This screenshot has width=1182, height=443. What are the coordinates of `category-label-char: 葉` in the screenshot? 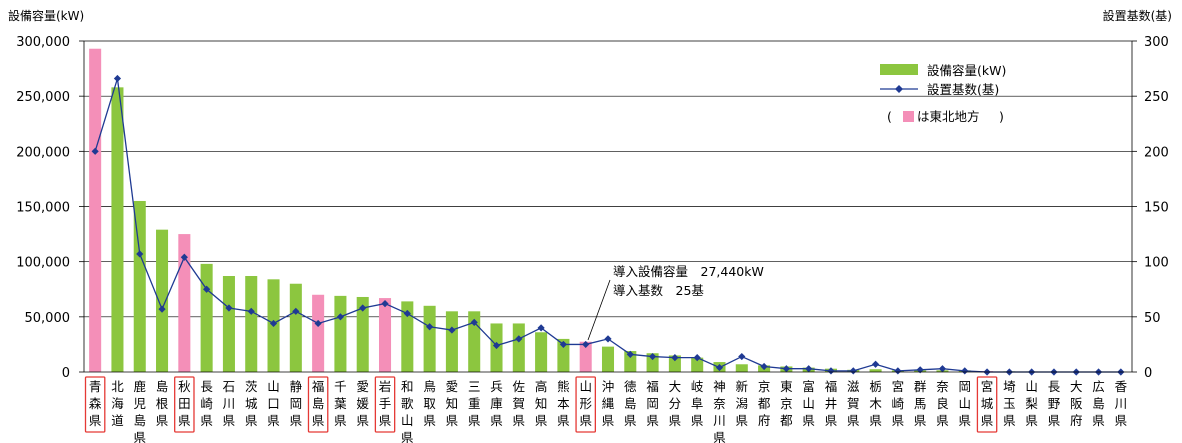 It's located at (340, 403).